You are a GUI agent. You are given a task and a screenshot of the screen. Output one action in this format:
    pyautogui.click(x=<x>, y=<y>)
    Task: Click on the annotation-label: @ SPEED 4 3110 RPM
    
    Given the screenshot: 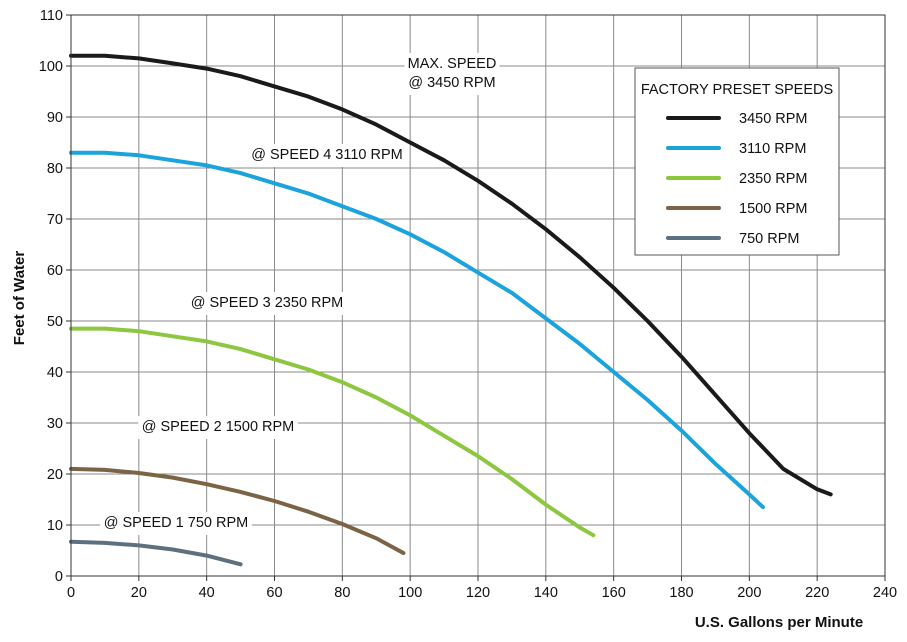 What is the action you would take?
    pyautogui.click(x=326, y=155)
    